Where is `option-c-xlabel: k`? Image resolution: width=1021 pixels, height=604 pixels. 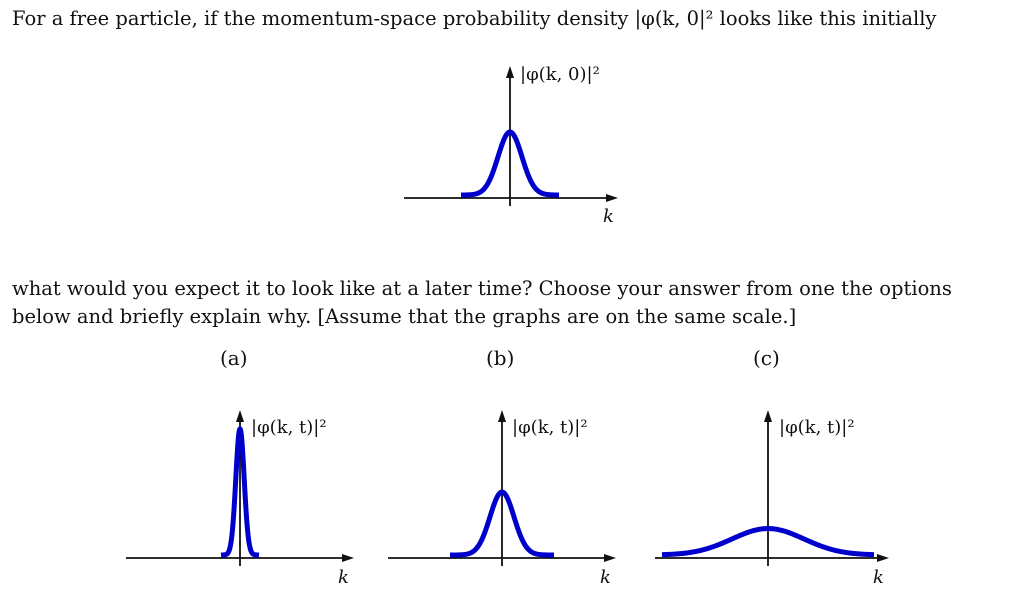
option-c-xlabel: k is located at coordinates (878, 577).